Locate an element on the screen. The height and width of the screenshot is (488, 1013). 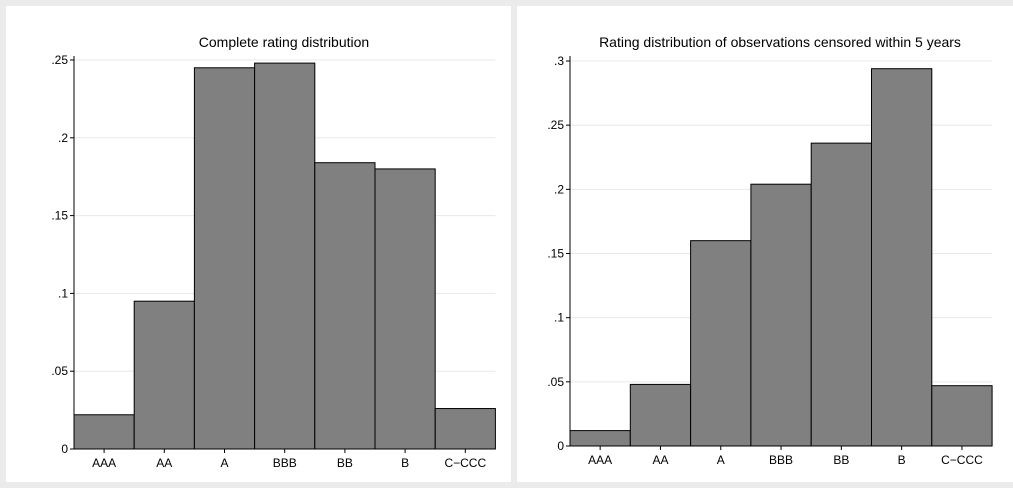
chart-title: Complete rating distribution is located at coordinates (284, 42).